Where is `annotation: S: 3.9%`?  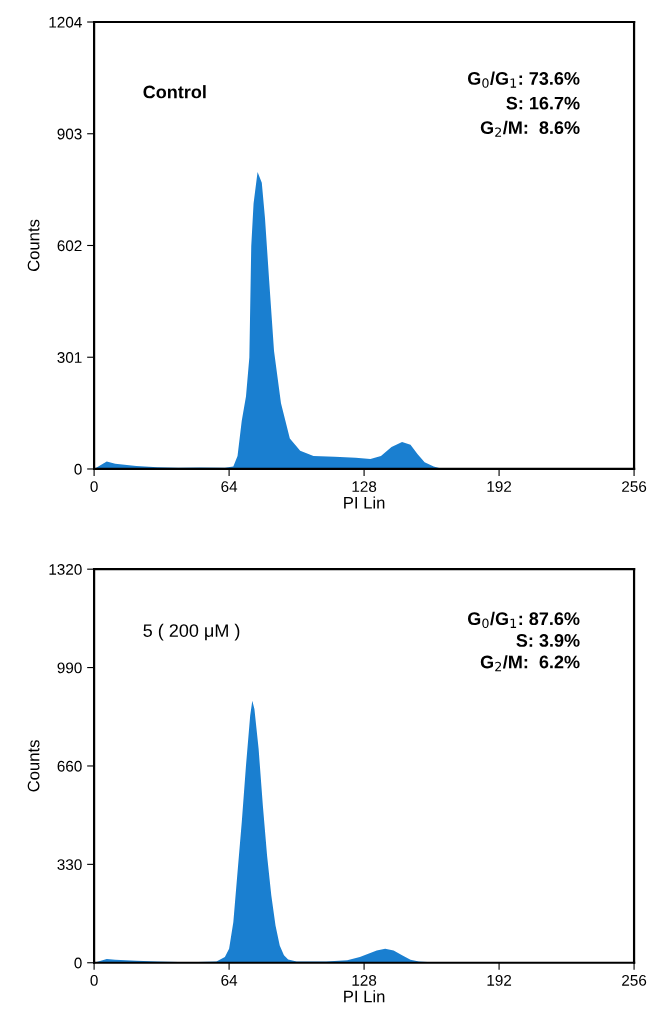
annotation: S: 3.9% is located at coordinates (548, 640).